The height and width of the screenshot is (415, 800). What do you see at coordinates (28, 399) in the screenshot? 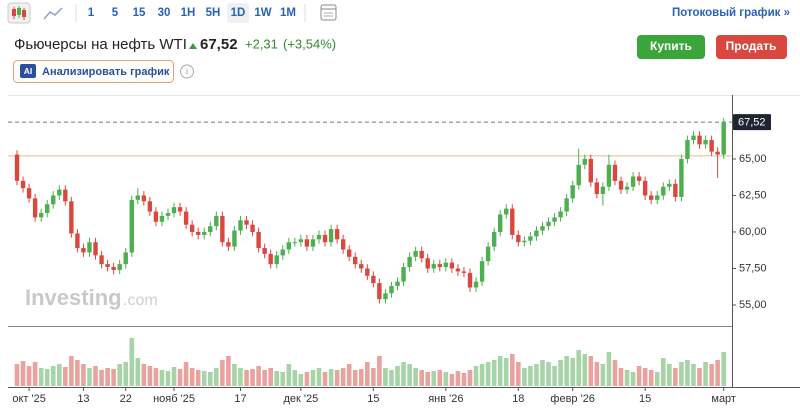
I see `x-tick-label: окт '25` at bounding box center [28, 399].